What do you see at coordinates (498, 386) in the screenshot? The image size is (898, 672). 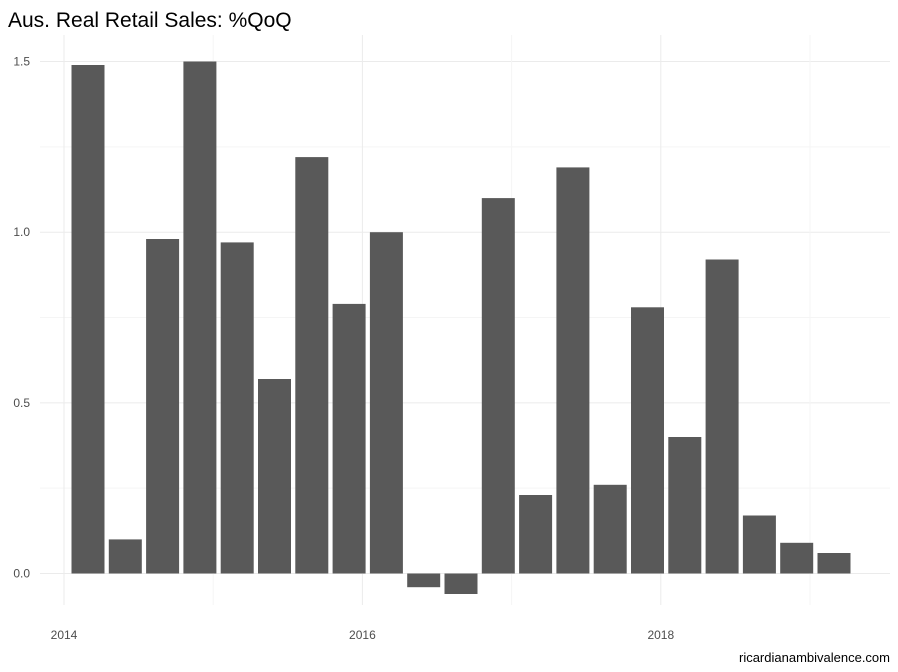 I see `bar-2016-q4` at bounding box center [498, 386].